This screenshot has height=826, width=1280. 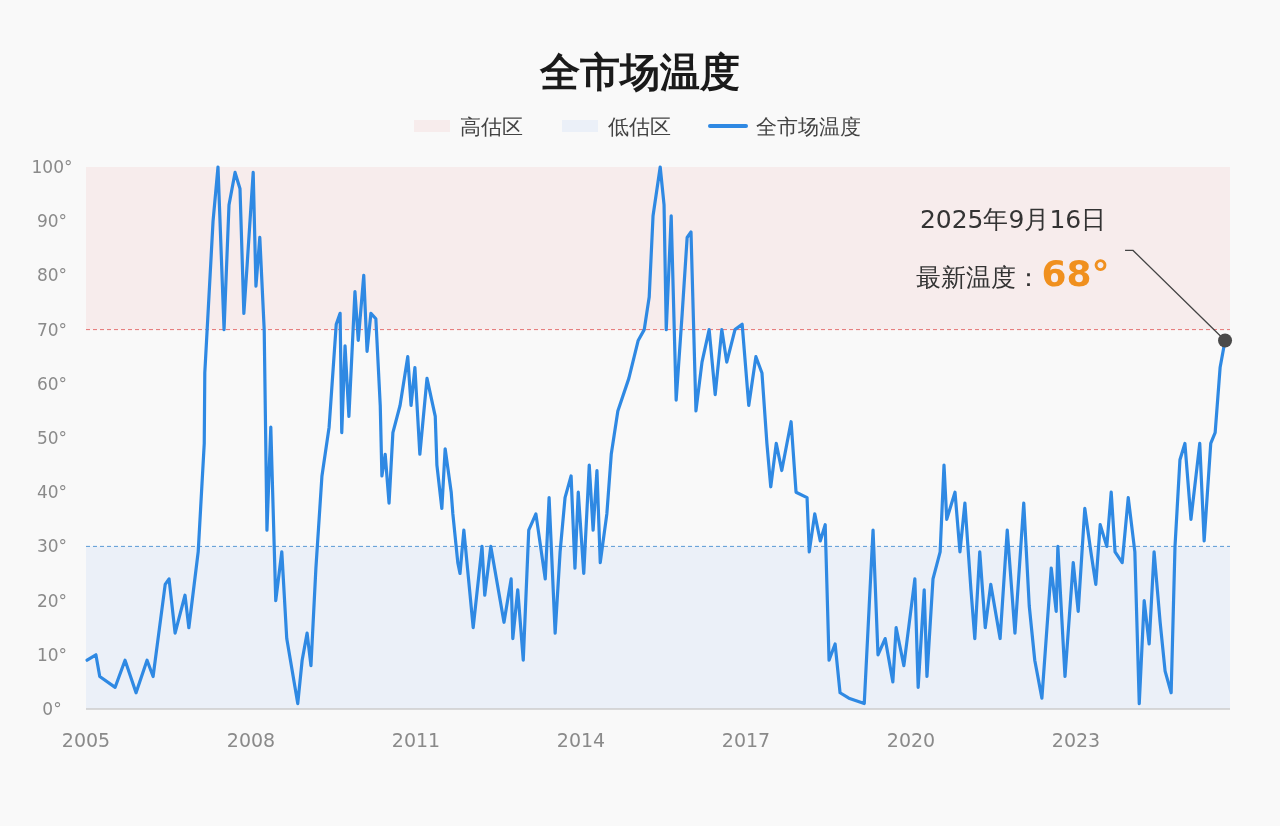 I want to click on x-tick-label: 2014, so click(x=581, y=740).